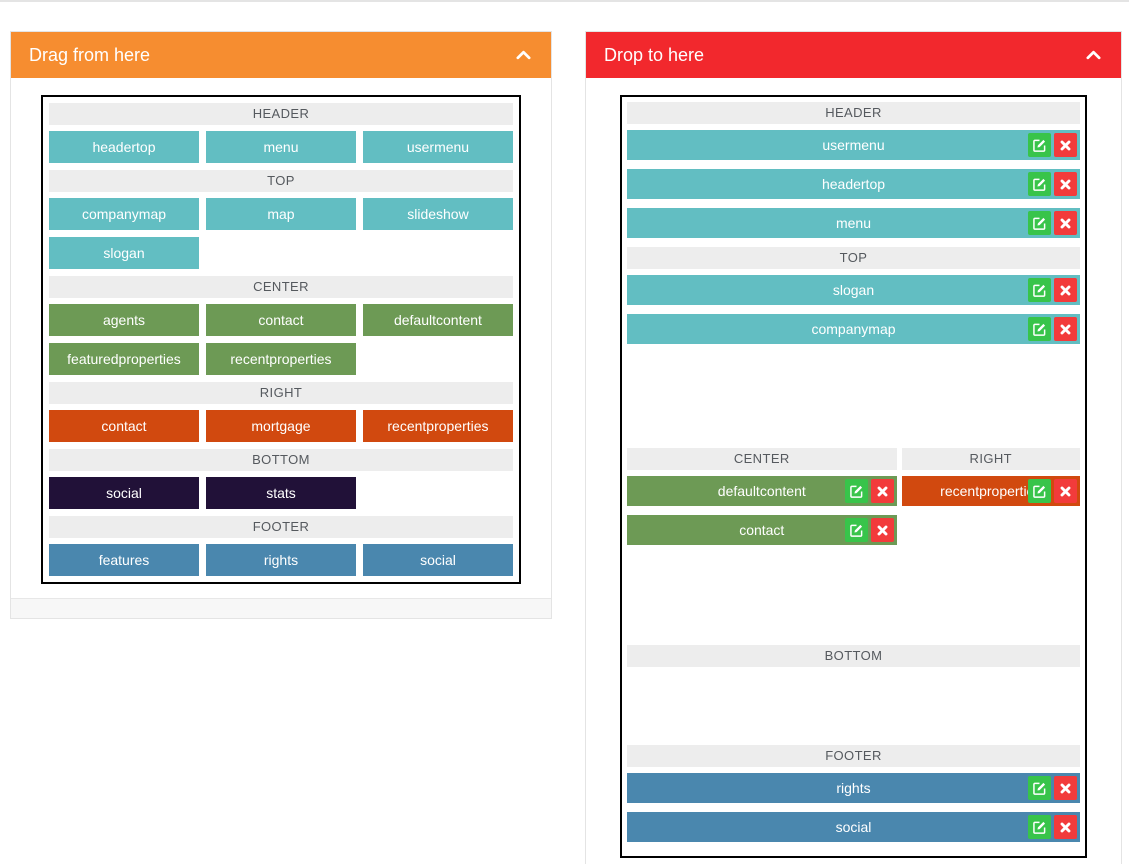 The height and width of the screenshot is (864, 1129). I want to click on drop-zone-bottom: BOTTOM, so click(853, 695).